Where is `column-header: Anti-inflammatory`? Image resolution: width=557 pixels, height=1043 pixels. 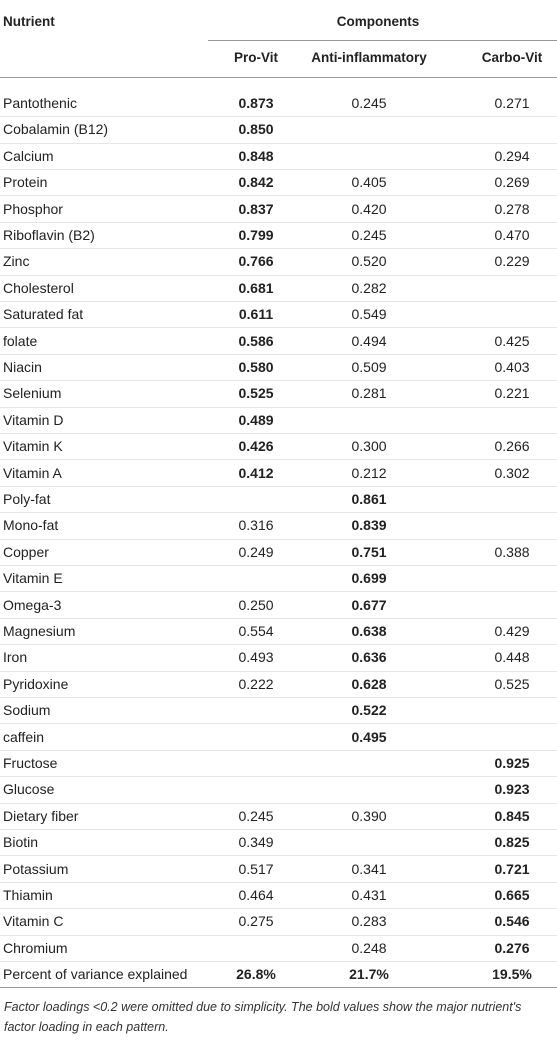 column-header: Anti-inflammatory is located at coordinates (369, 57).